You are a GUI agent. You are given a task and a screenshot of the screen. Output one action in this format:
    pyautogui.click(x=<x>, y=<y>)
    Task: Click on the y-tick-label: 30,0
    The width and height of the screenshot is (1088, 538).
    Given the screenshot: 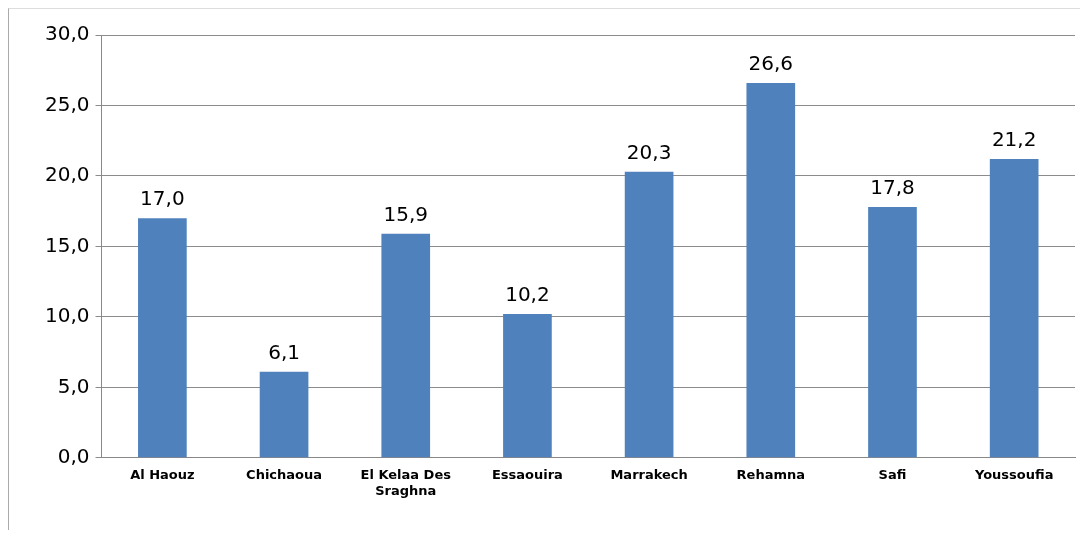 What is the action you would take?
    pyautogui.click(x=67, y=33)
    